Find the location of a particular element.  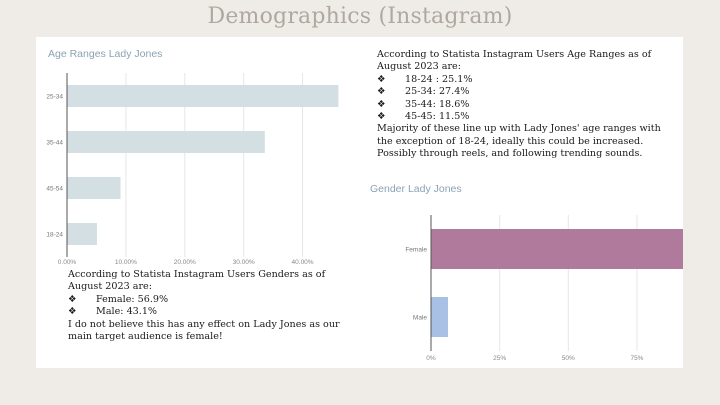

category-label: 18-24 is located at coordinates (54, 235).